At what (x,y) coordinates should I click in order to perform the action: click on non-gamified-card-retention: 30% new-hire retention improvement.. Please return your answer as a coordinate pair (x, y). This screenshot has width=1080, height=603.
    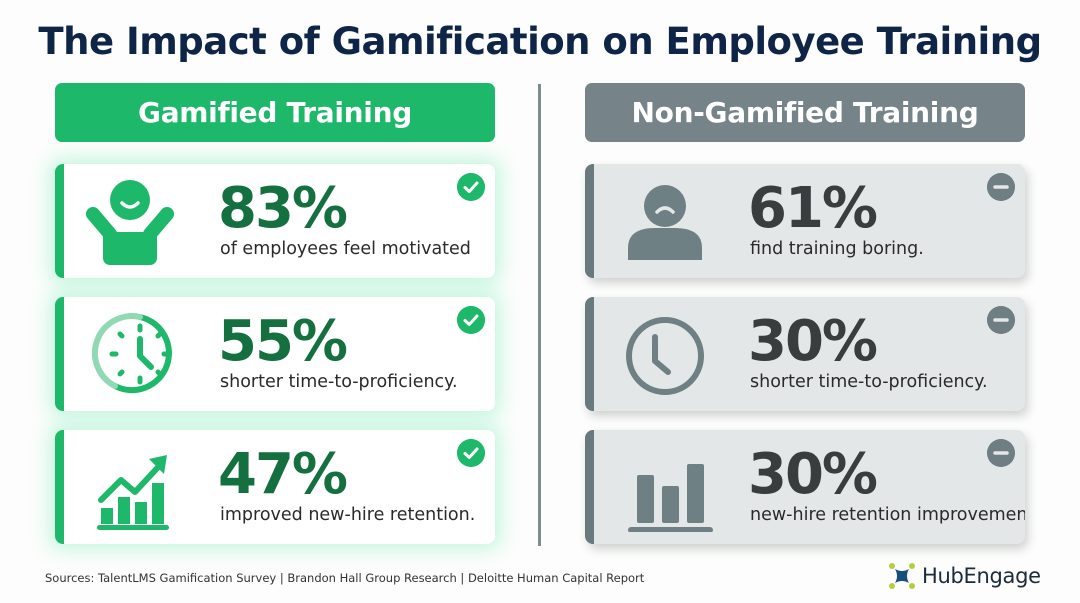
    Looking at the image, I should click on (805, 487).